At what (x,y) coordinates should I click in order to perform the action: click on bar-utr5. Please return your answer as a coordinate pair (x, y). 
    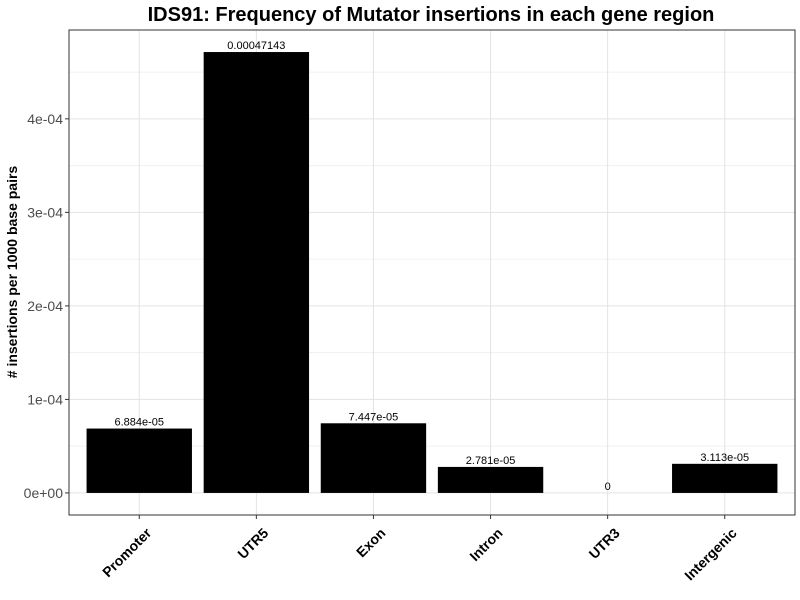
    Looking at the image, I should click on (256, 272).